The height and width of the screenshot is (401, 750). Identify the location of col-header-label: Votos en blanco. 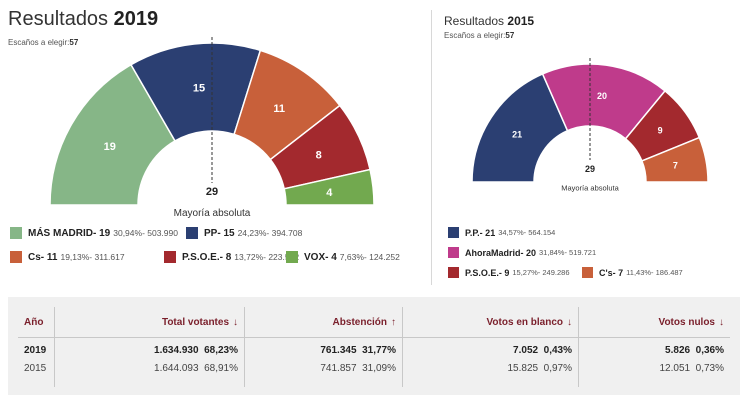
(525, 322).